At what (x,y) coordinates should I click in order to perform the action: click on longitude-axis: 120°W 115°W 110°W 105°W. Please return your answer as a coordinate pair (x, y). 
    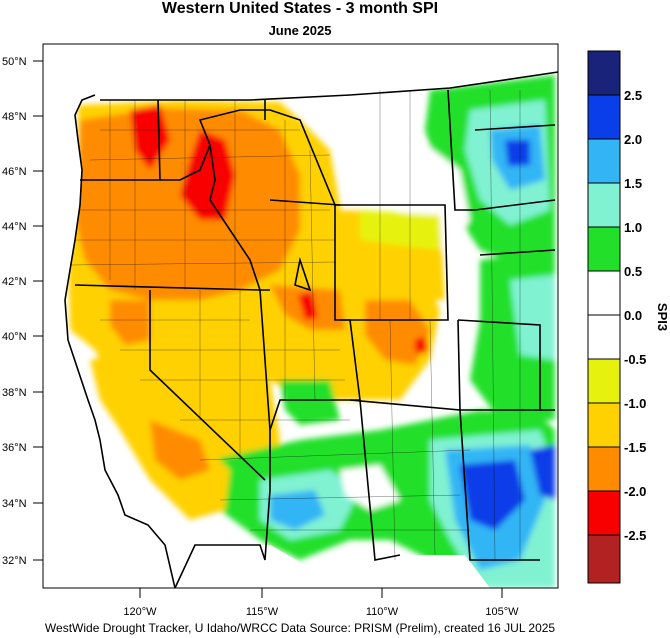
    Looking at the image, I should click on (321, 603).